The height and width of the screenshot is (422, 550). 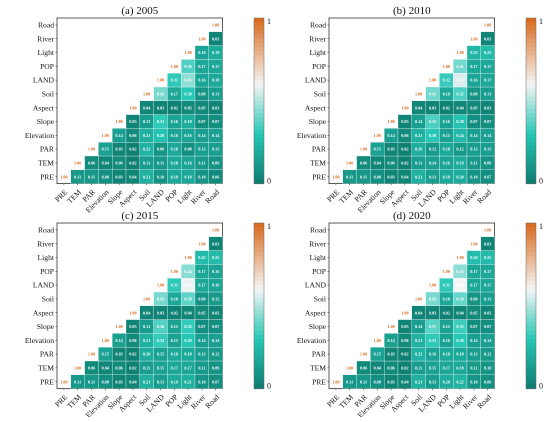 What do you see at coordinates (459, 271) in the screenshot?
I see `cell-value-label: 0.45` at bounding box center [459, 271].